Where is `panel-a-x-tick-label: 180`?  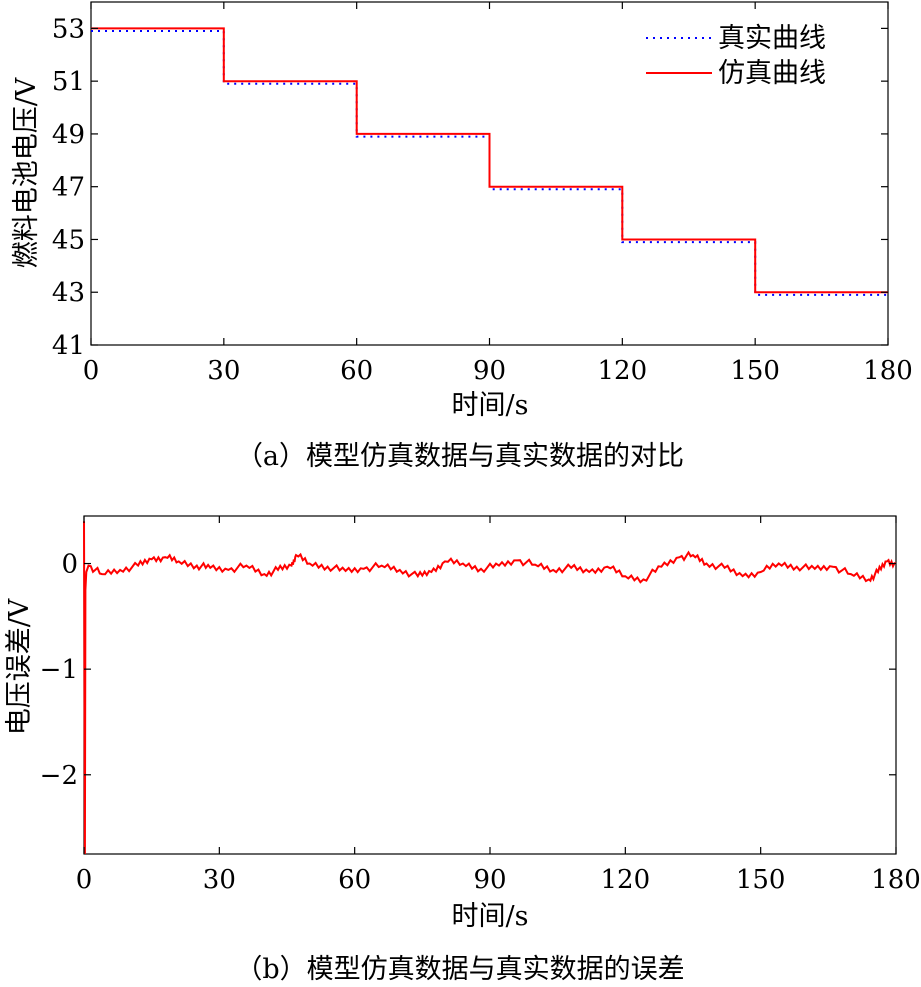 panel-a-x-tick-label: 180 is located at coordinates (888, 371).